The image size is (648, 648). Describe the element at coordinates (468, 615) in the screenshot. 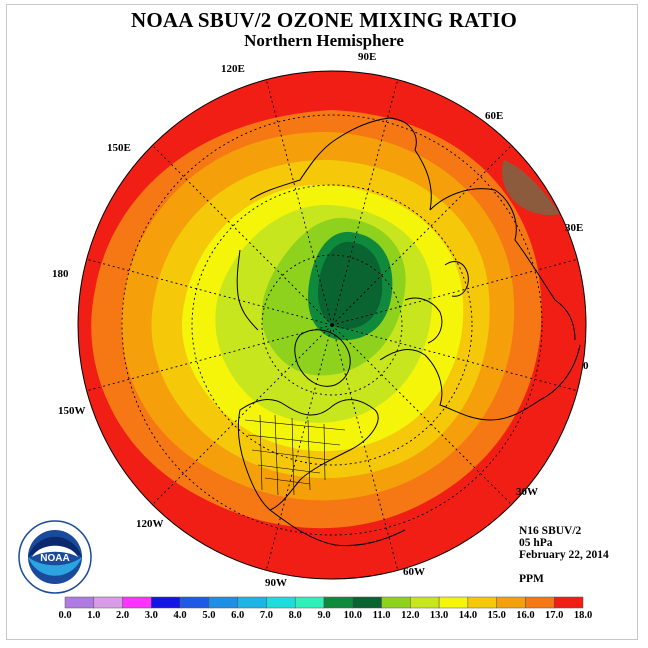

I see `colorbar-tick-label: 14.0` at that location.